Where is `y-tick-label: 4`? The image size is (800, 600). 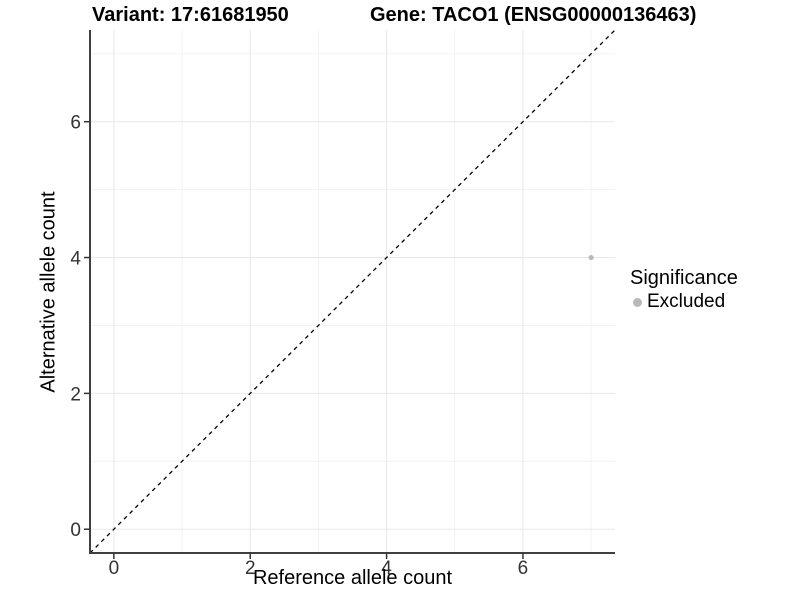 y-tick-label: 4 is located at coordinates (75, 259).